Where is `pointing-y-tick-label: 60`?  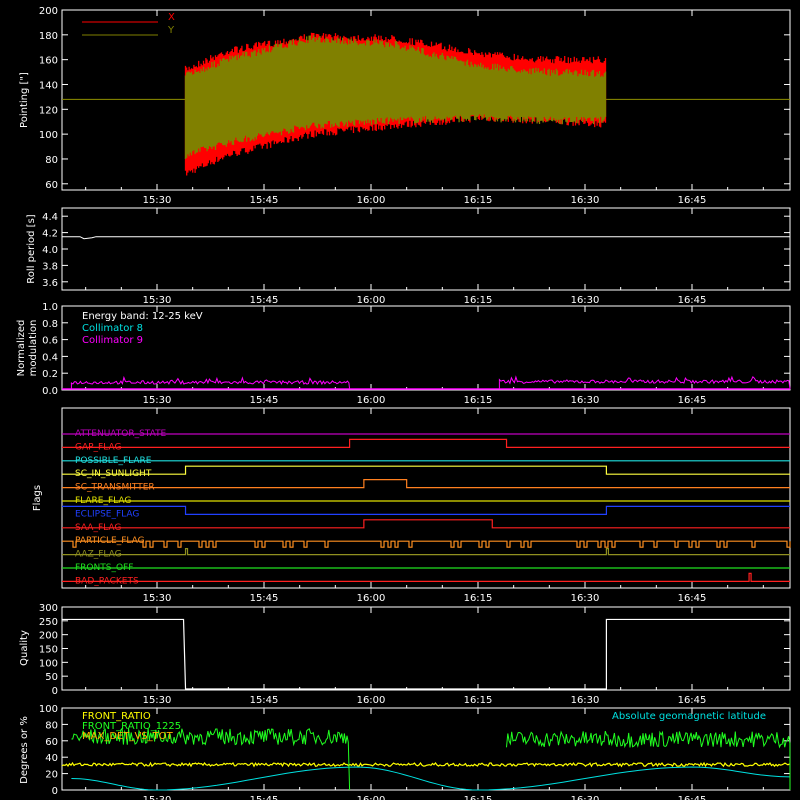 pointing-y-tick-label: 60 is located at coordinates (51, 185).